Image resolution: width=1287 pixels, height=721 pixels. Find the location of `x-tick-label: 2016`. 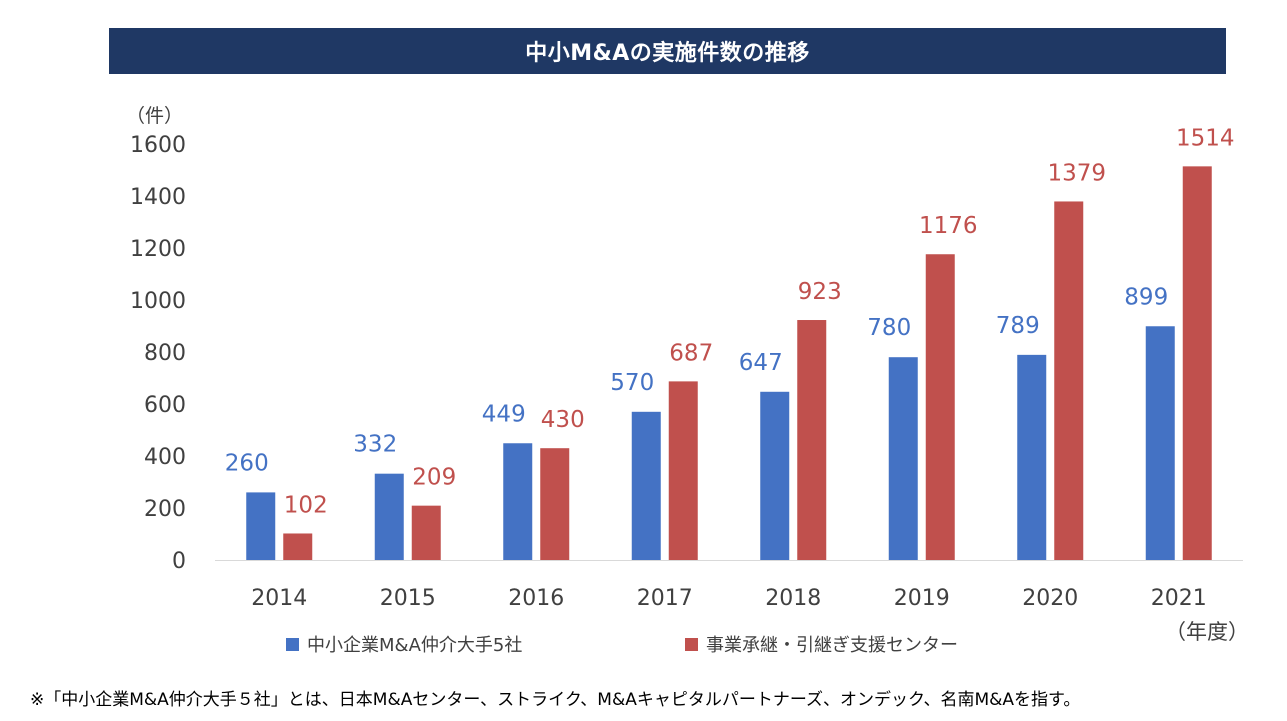

x-tick-label: 2016 is located at coordinates (536, 598).